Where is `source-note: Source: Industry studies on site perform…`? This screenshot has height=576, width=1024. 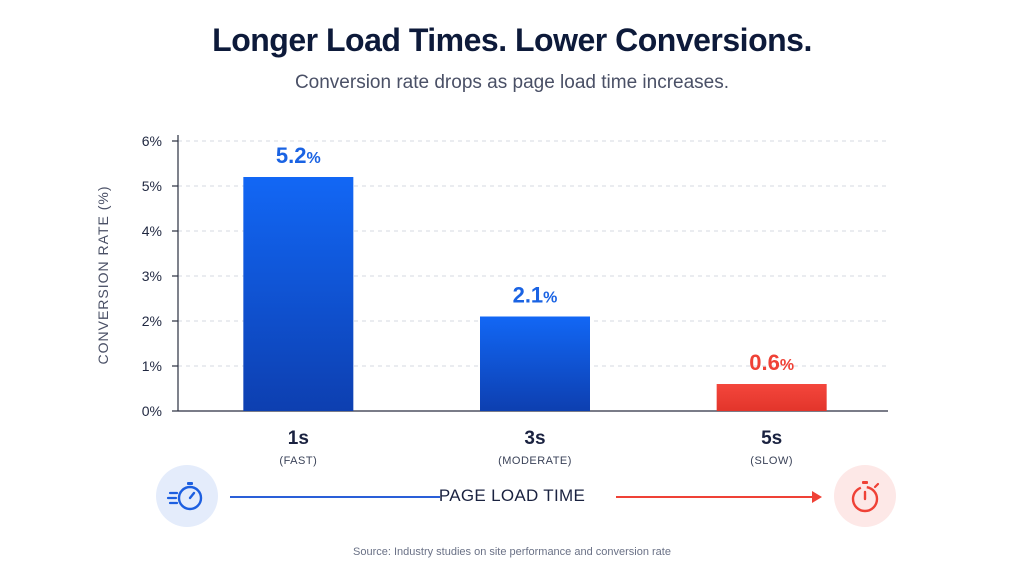
source-note: Source: Industry studies on site perform… is located at coordinates (512, 552).